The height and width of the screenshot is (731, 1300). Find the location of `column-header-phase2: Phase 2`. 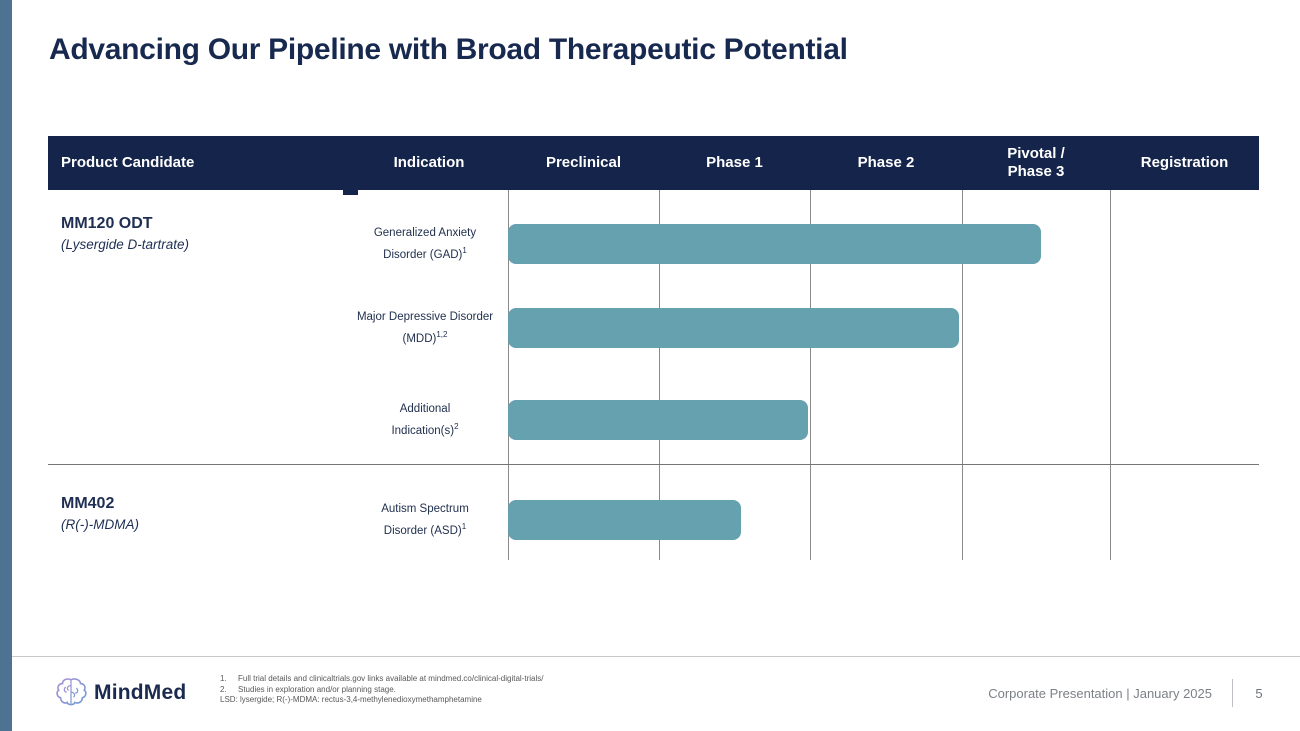

column-header-phase2: Phase 2 is located at coordinates (886, 162).